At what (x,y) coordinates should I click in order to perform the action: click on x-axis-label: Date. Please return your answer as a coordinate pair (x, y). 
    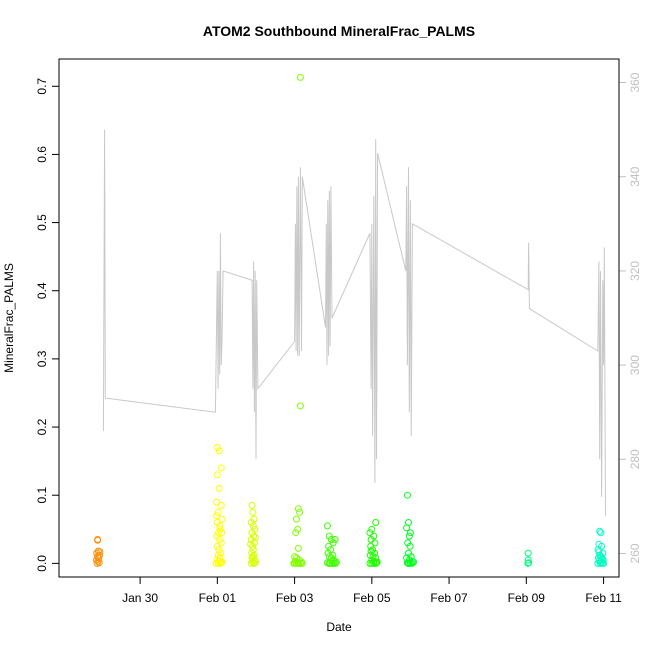
    Looking at the image, I should click on (339, 627).